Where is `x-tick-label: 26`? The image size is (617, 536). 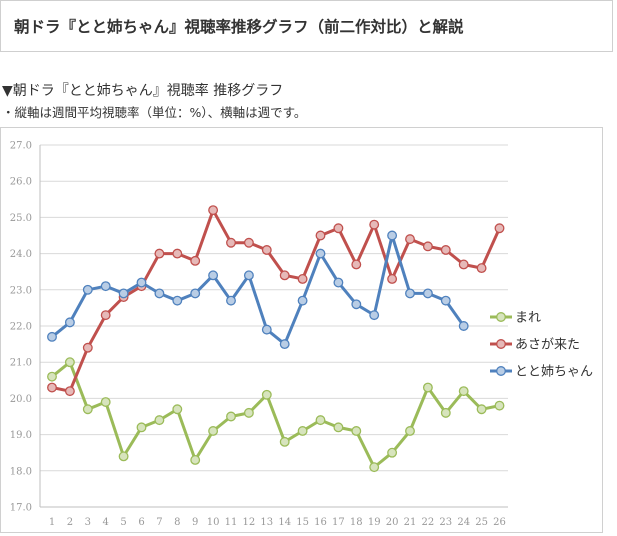 x-tick-label: 26 is located at coordinates (499, 522).